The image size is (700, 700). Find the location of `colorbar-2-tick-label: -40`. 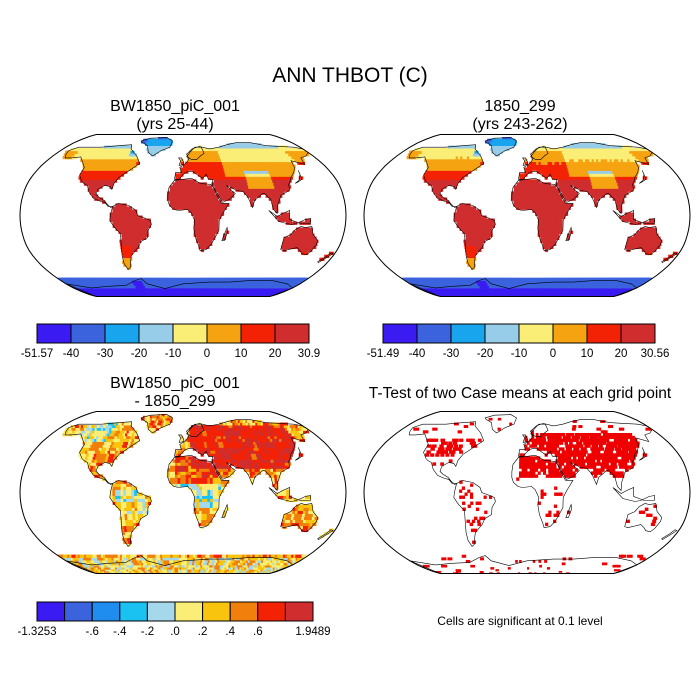

colorbar-2-tick-label: -40 is located at coordinates (417, 354).